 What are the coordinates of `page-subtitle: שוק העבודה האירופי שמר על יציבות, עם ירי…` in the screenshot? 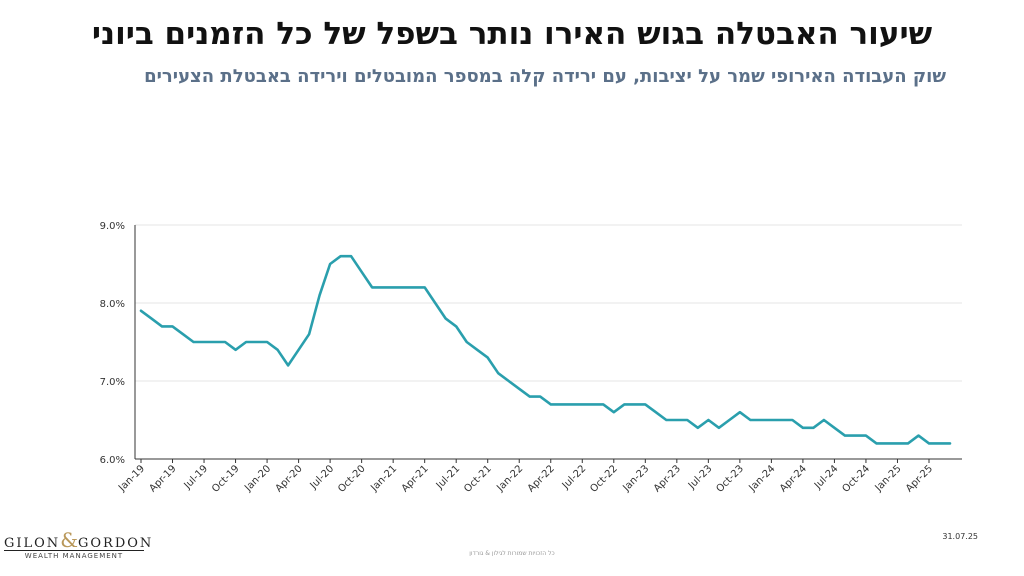 It's located at (545, 76).